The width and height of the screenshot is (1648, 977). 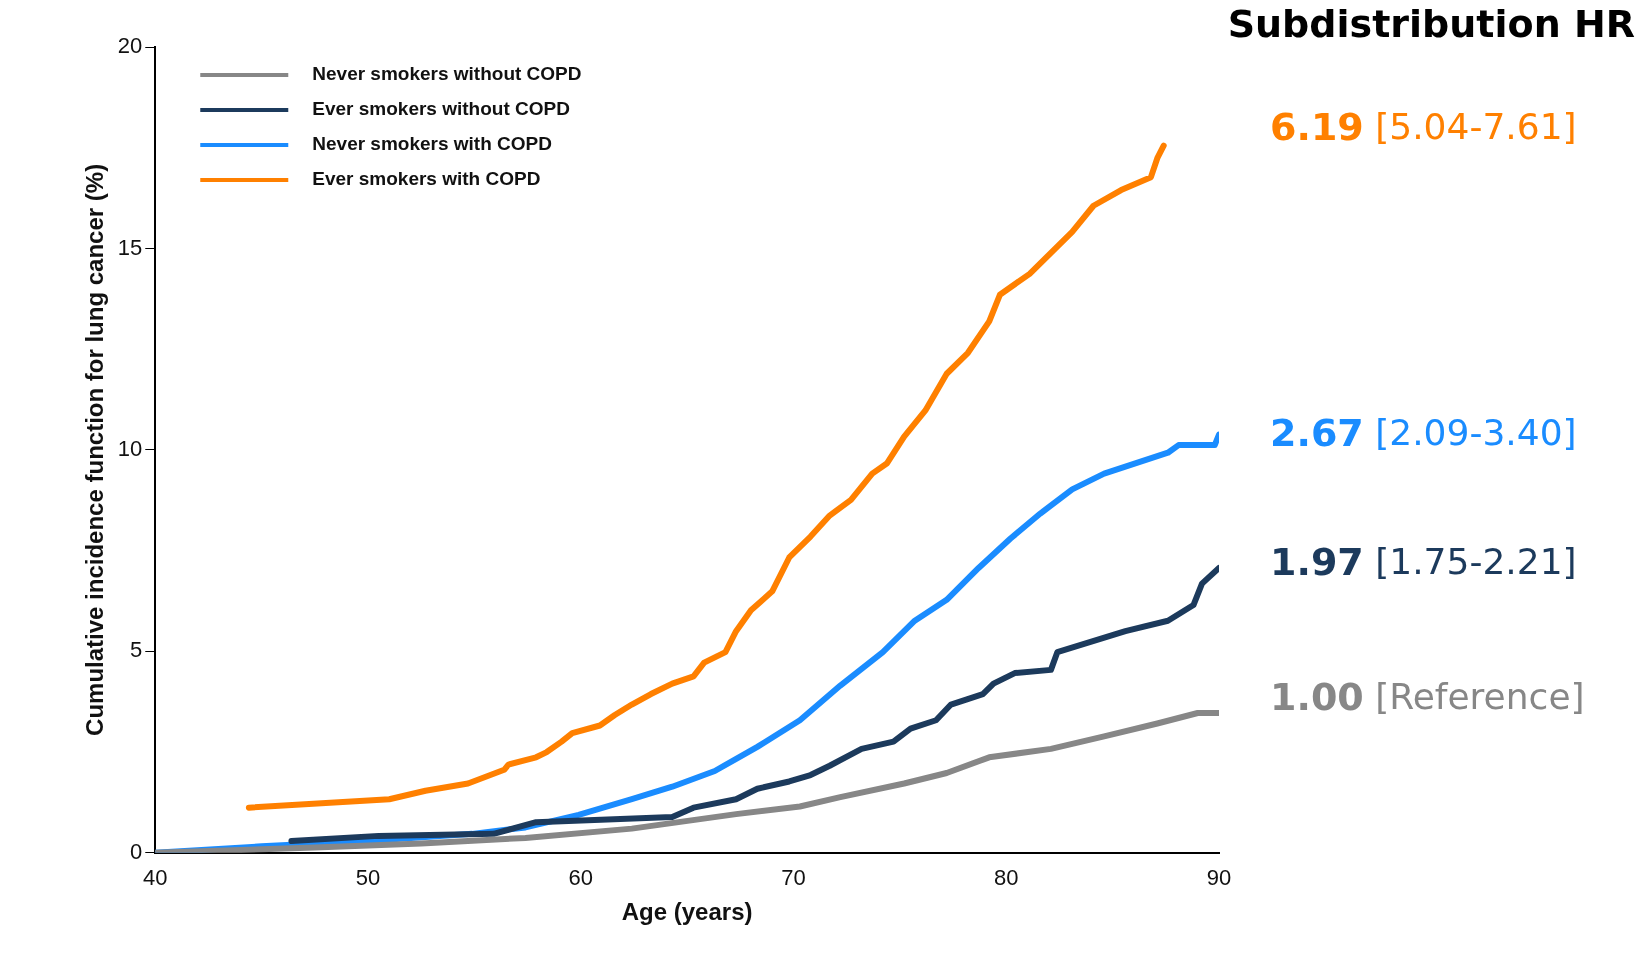 I want to click on x-tick-label: 40, so click(x=155, y=878).